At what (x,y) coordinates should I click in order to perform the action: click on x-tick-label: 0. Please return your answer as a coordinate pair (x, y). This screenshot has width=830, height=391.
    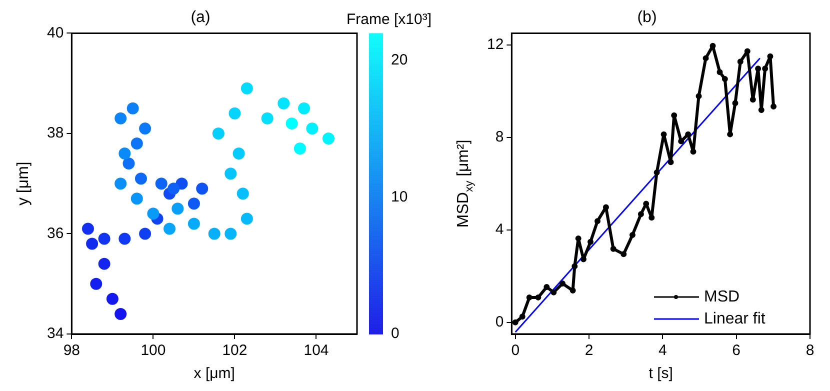
    Looking at the image, I should click on (515, 351).